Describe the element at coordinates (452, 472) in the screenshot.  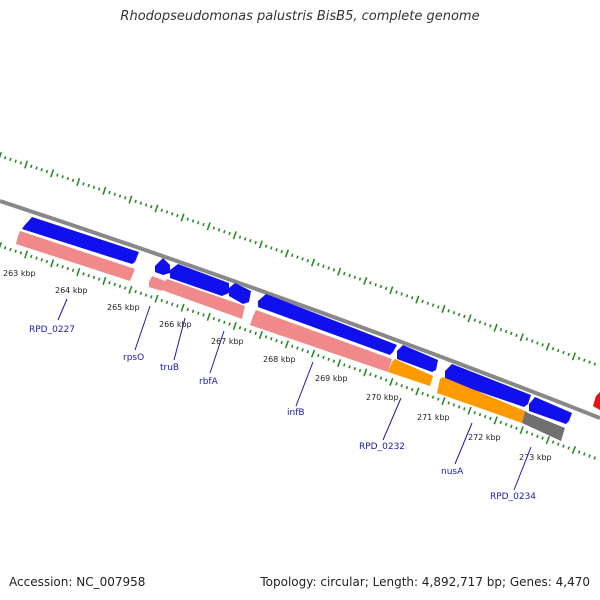
I see `gene-label-nusa: nusA` at that location.